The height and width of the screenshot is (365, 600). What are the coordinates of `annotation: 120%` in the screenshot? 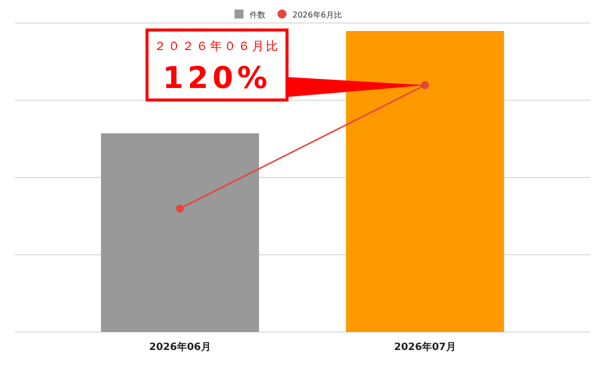 It's located at (217, 78).